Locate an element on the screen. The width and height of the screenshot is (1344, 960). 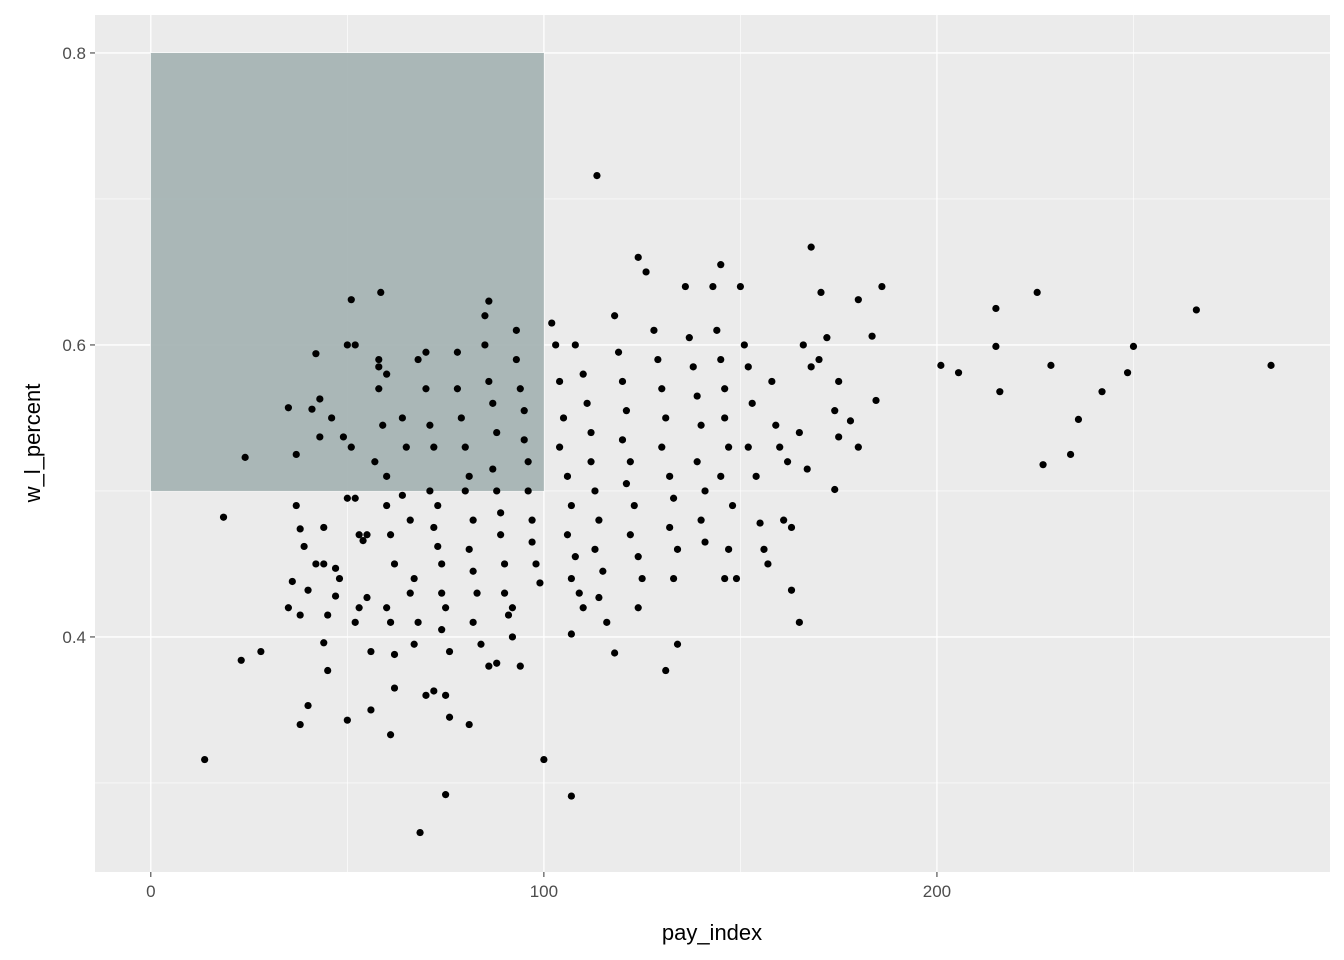
x-tick-label: 100 is located at coordinates (544, 891).